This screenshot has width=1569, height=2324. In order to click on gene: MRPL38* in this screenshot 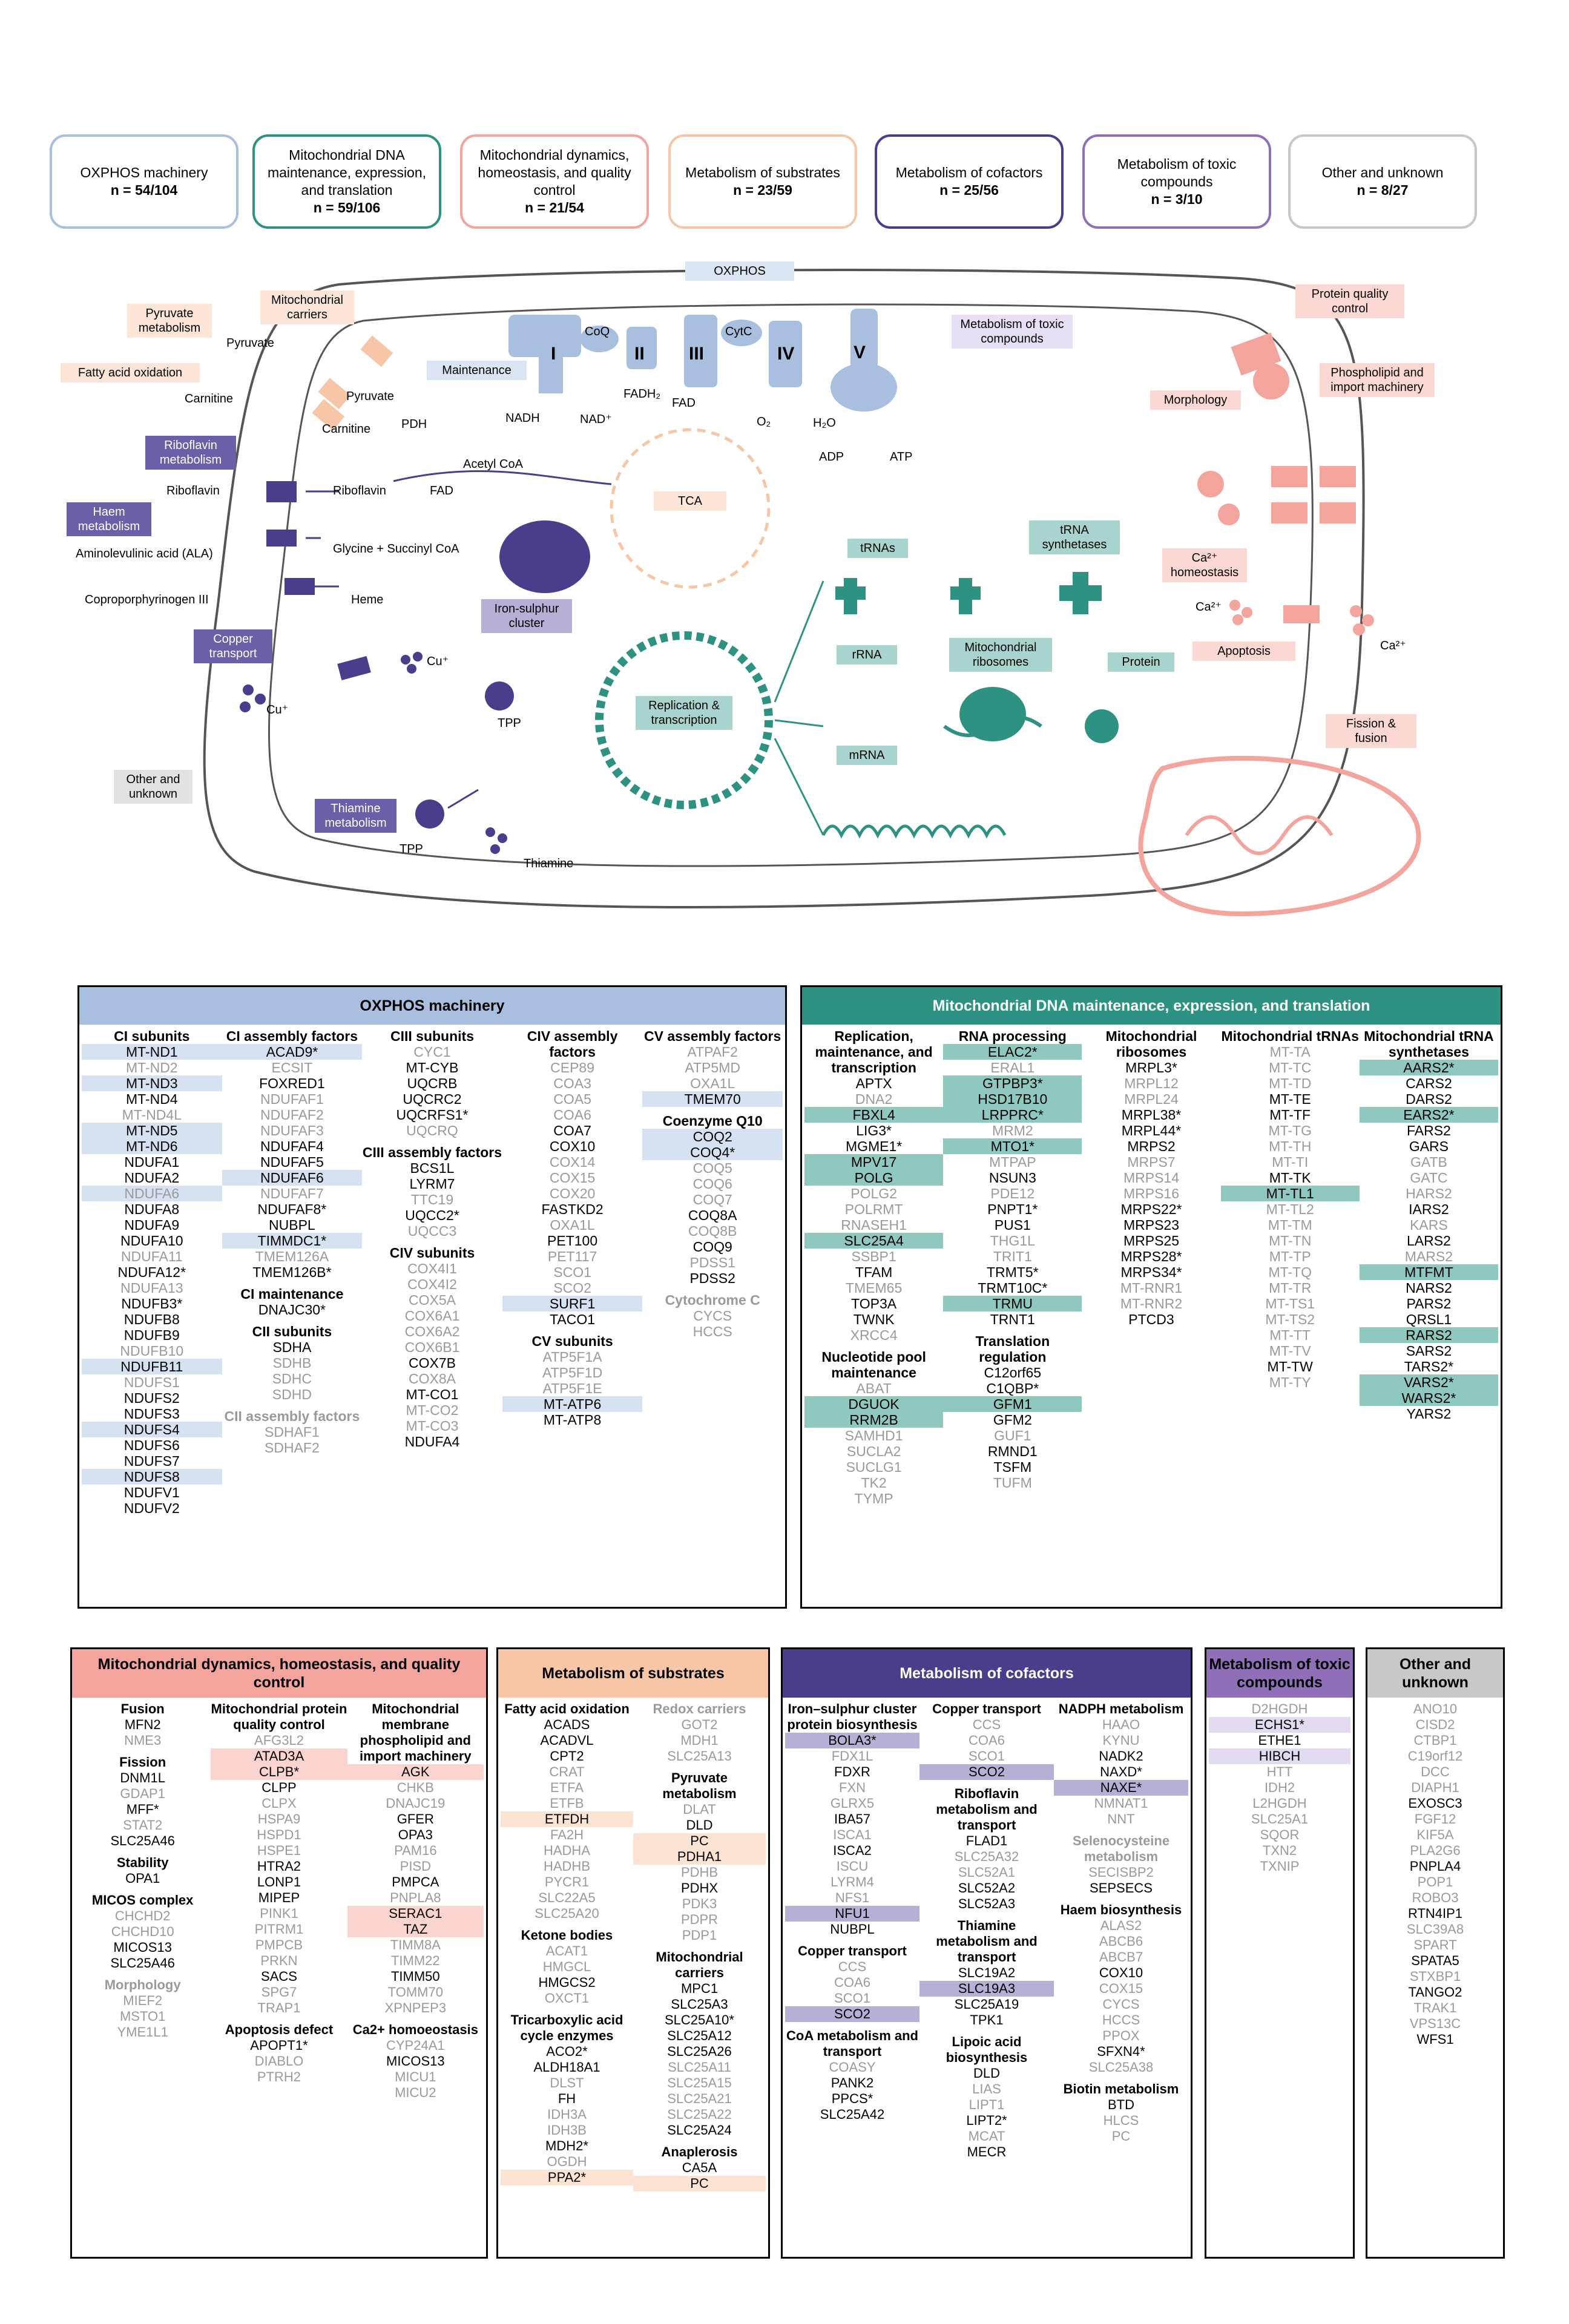, I will do `click(1151, 1115)`.